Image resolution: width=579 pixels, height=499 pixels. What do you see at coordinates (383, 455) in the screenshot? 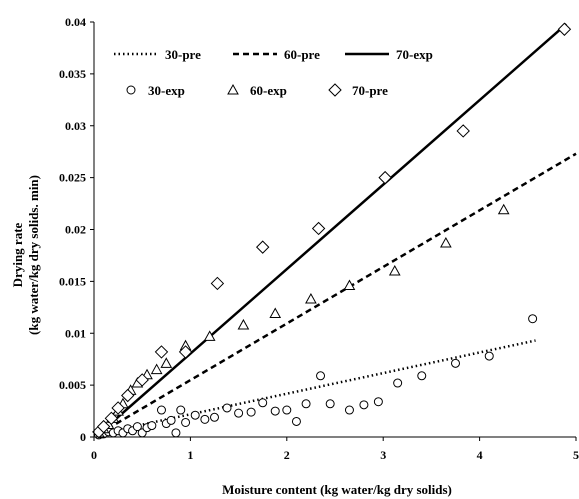
I see `x-tick-label: 3` at bounding box center [383, 455].